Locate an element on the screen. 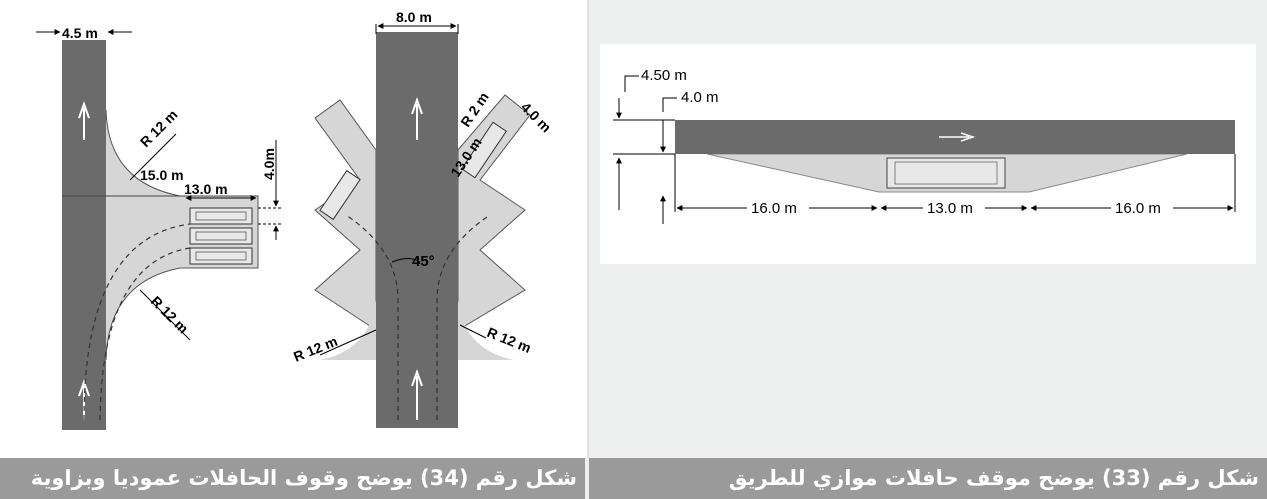  bay-width-label: 4.0m is located at coordinates (269, 164).